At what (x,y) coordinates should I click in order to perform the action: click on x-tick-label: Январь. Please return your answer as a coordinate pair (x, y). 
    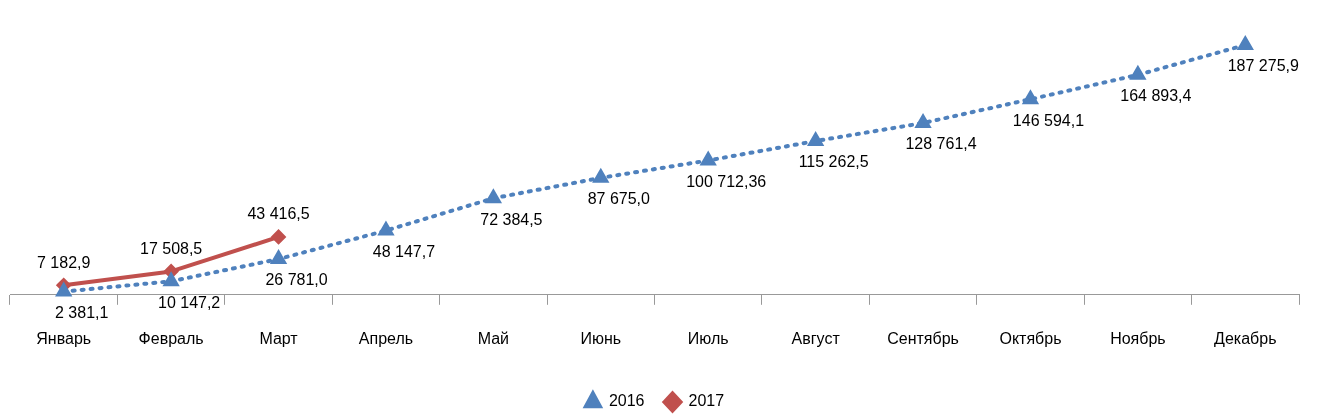
    Looking at the image, I should click on (64, 338).